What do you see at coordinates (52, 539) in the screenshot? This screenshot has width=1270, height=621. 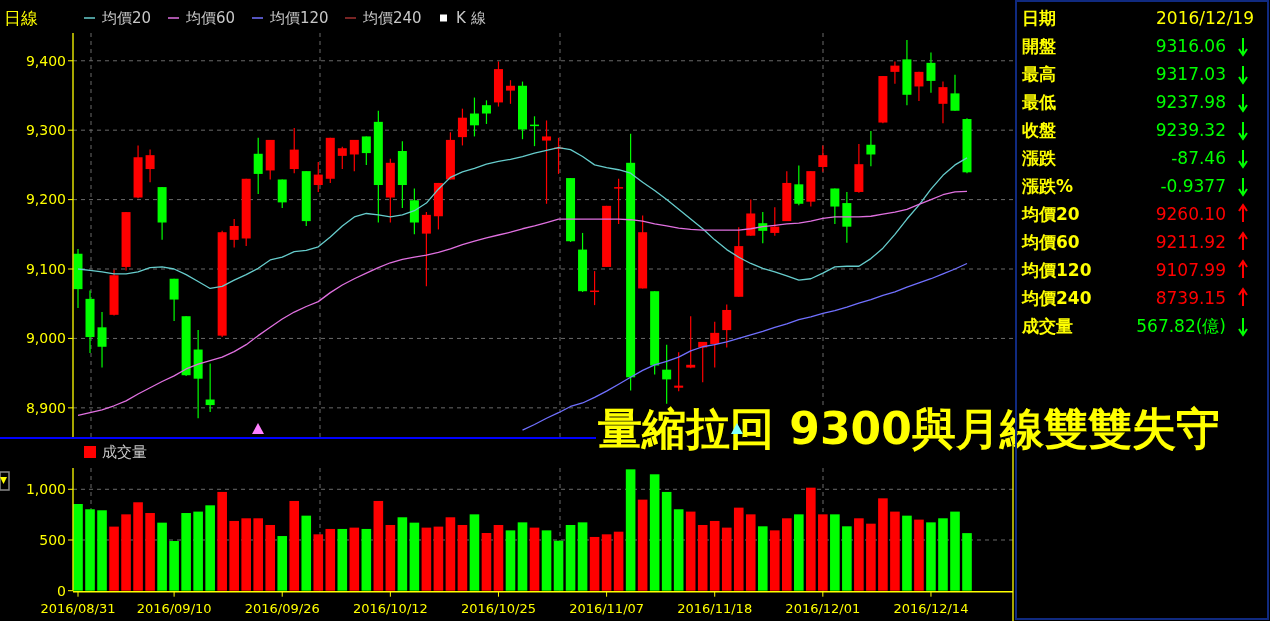 I see `y-tick-label: 500` at bounding box center [52, 539].